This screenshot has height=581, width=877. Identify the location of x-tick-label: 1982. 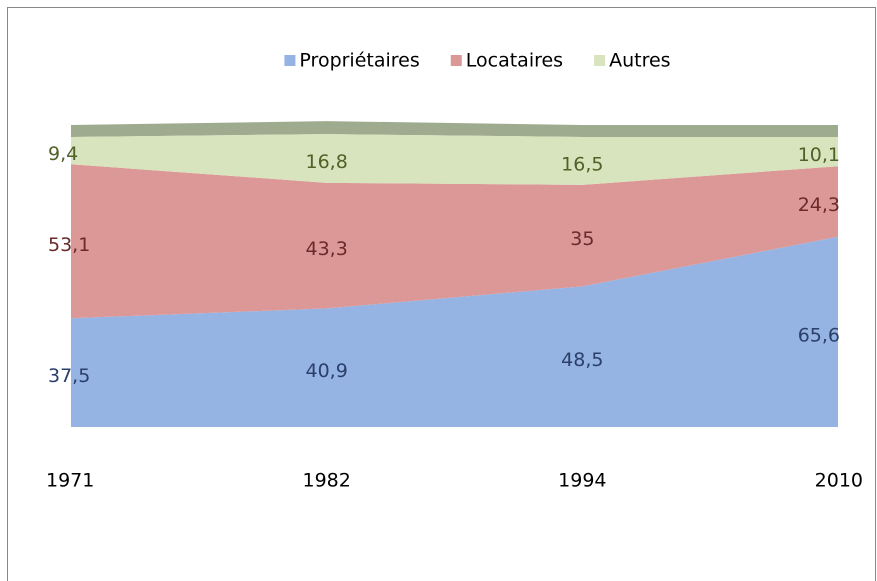
(326, 481).